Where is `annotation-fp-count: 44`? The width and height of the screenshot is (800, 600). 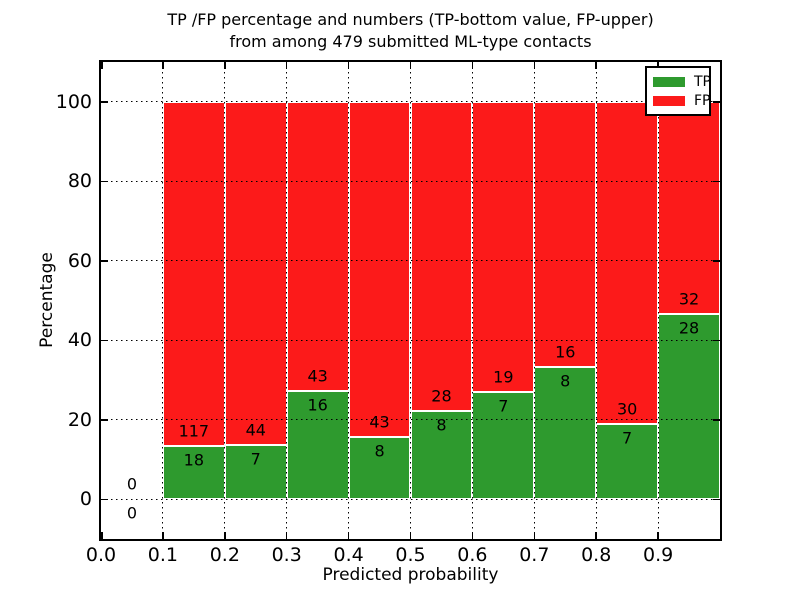
annotation-fp-count: 44 is located at coordinates (255, 430).